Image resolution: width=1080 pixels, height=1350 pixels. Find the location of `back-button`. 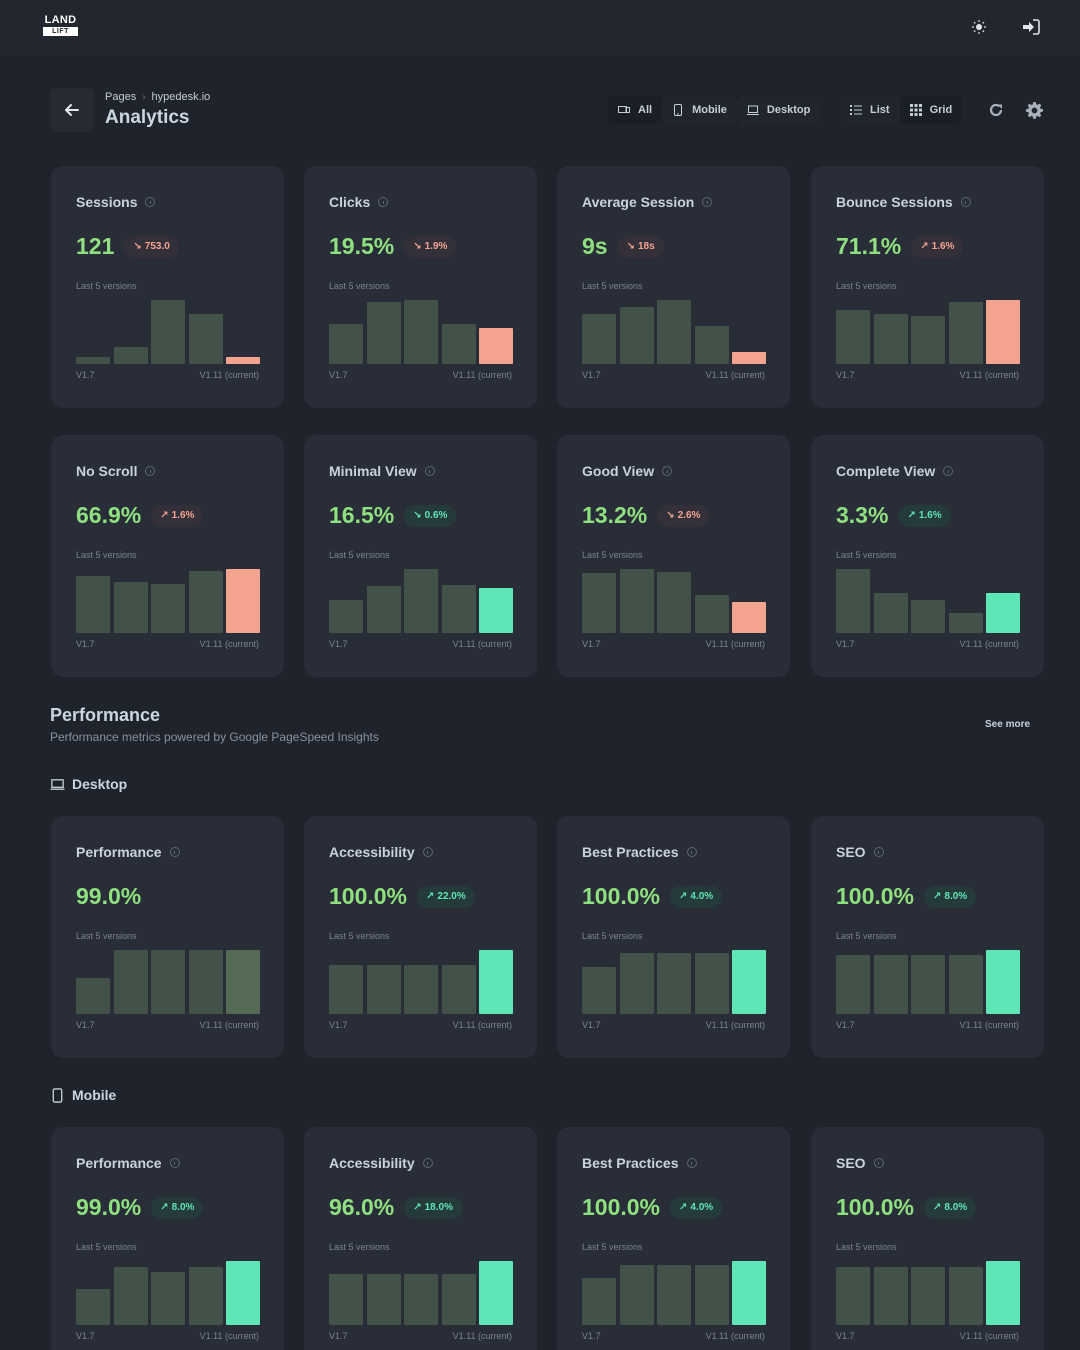

back-button is located at coordinates (72, 110).